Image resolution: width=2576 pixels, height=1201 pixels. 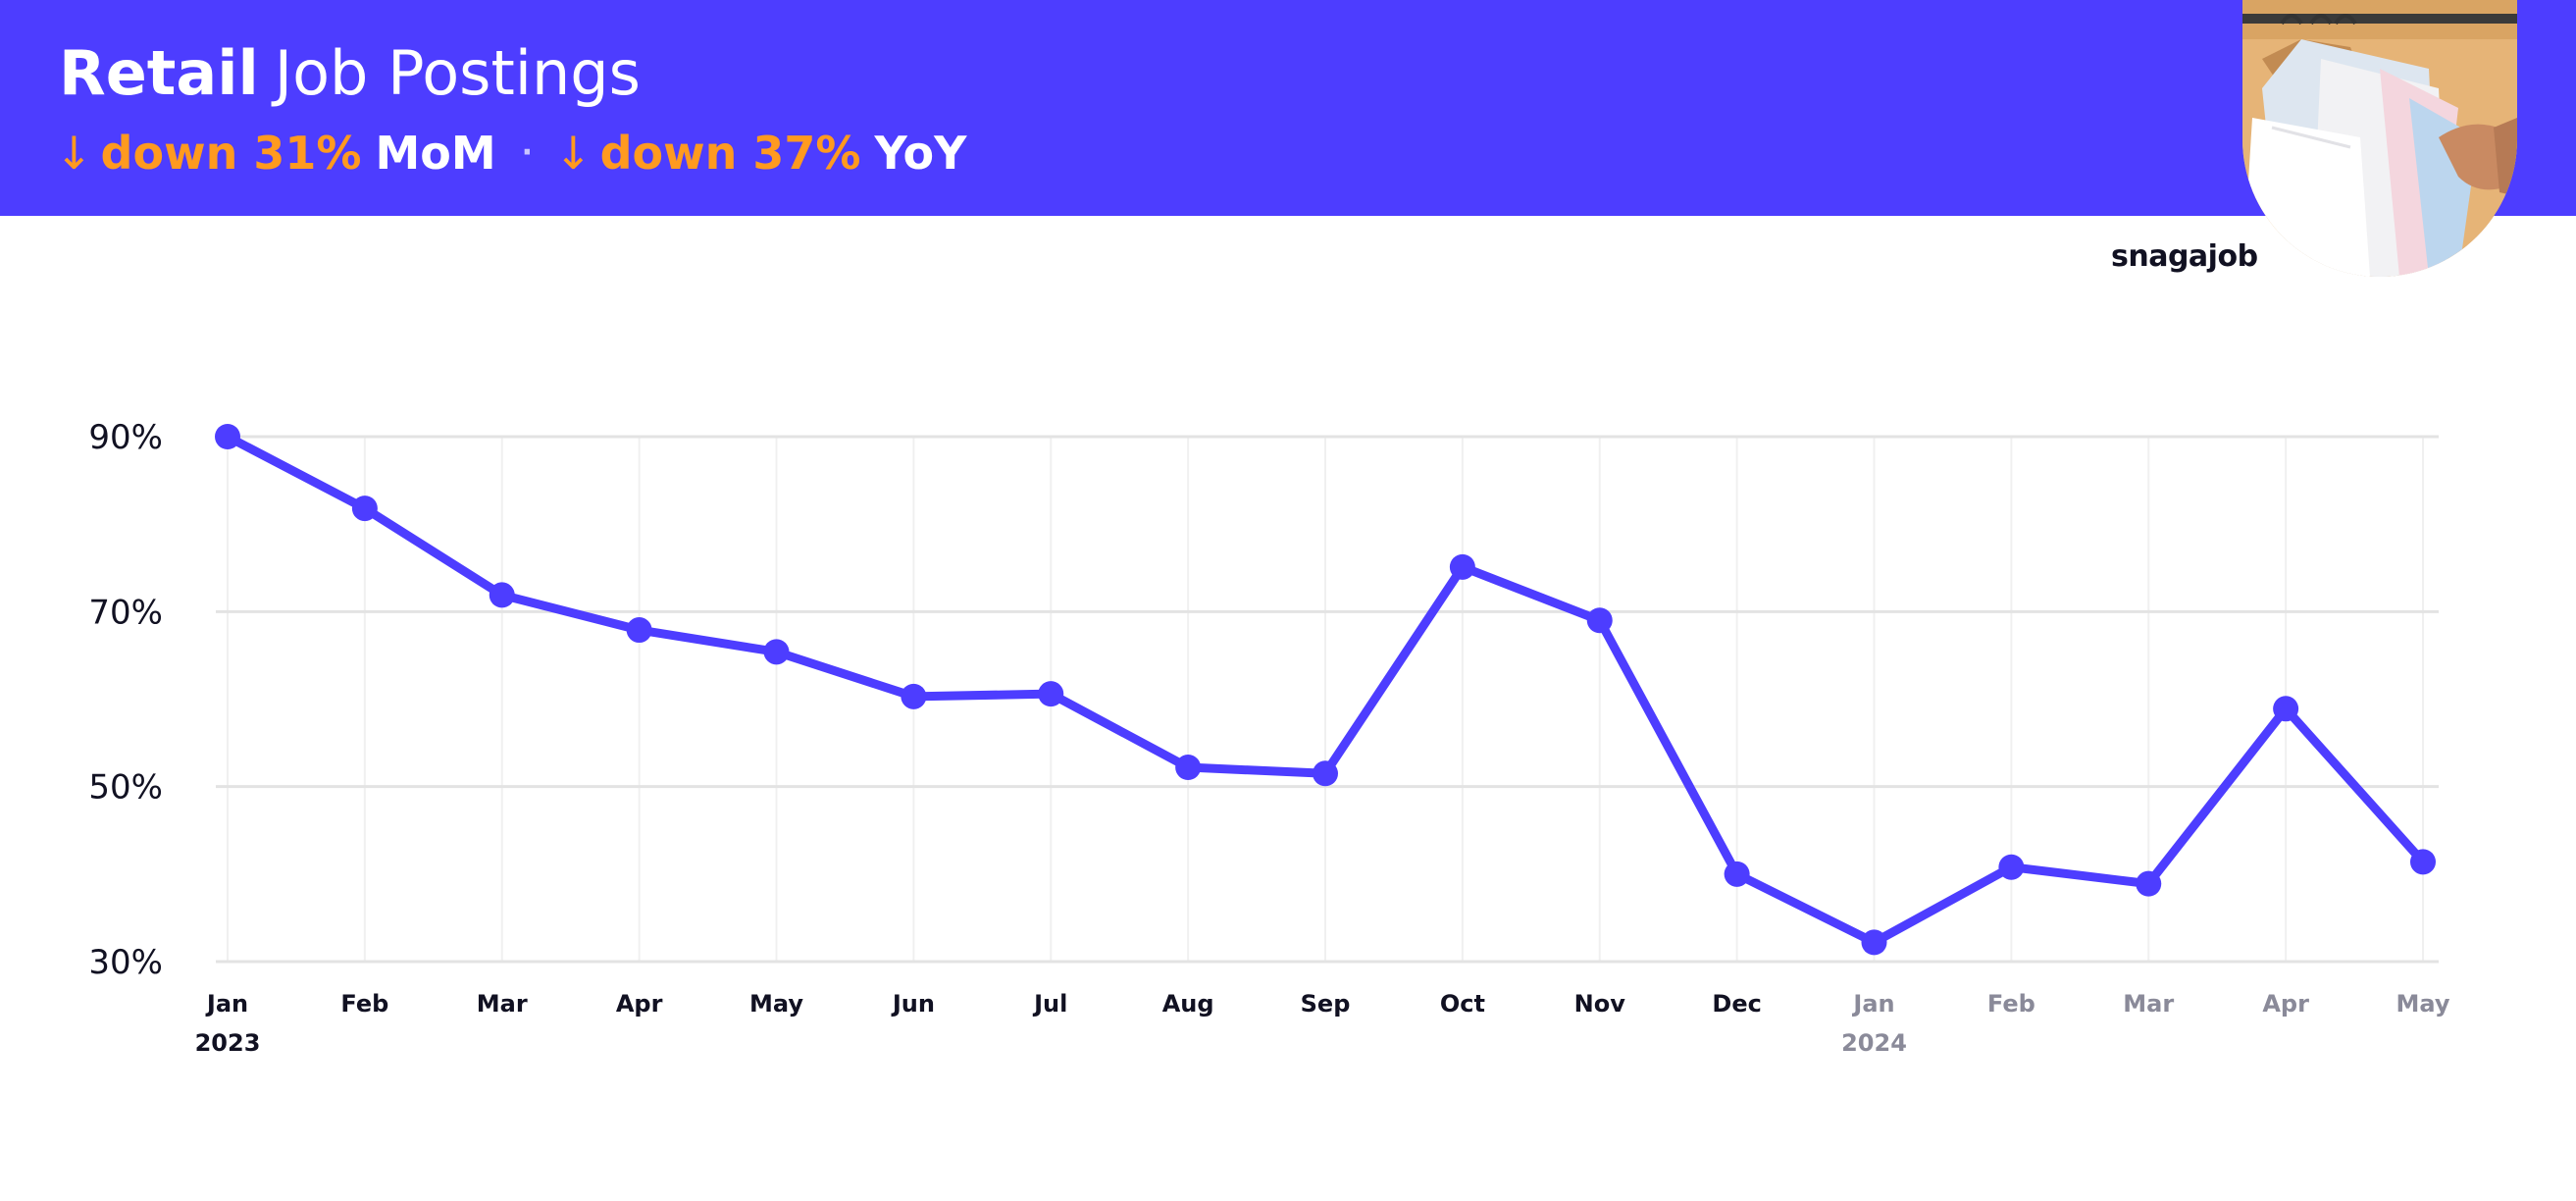 I want to click on clothing-rack-photo, so click(x=2379, y=138).